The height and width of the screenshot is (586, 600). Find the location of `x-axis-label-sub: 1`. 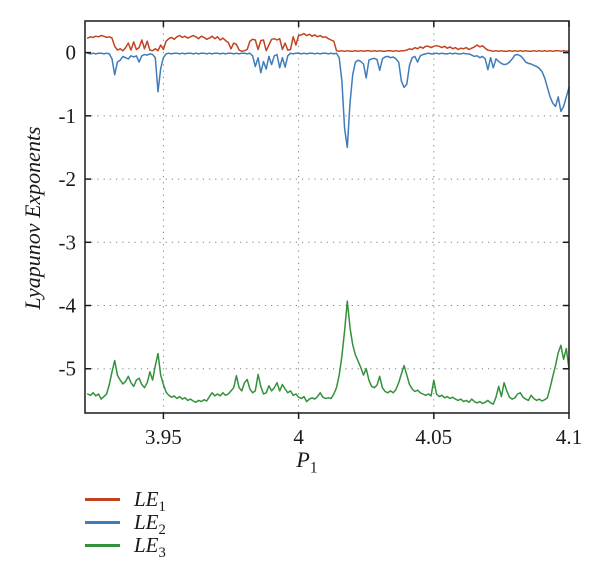

x-axis-label-sub: 1 is located at coordinates (313, 468).